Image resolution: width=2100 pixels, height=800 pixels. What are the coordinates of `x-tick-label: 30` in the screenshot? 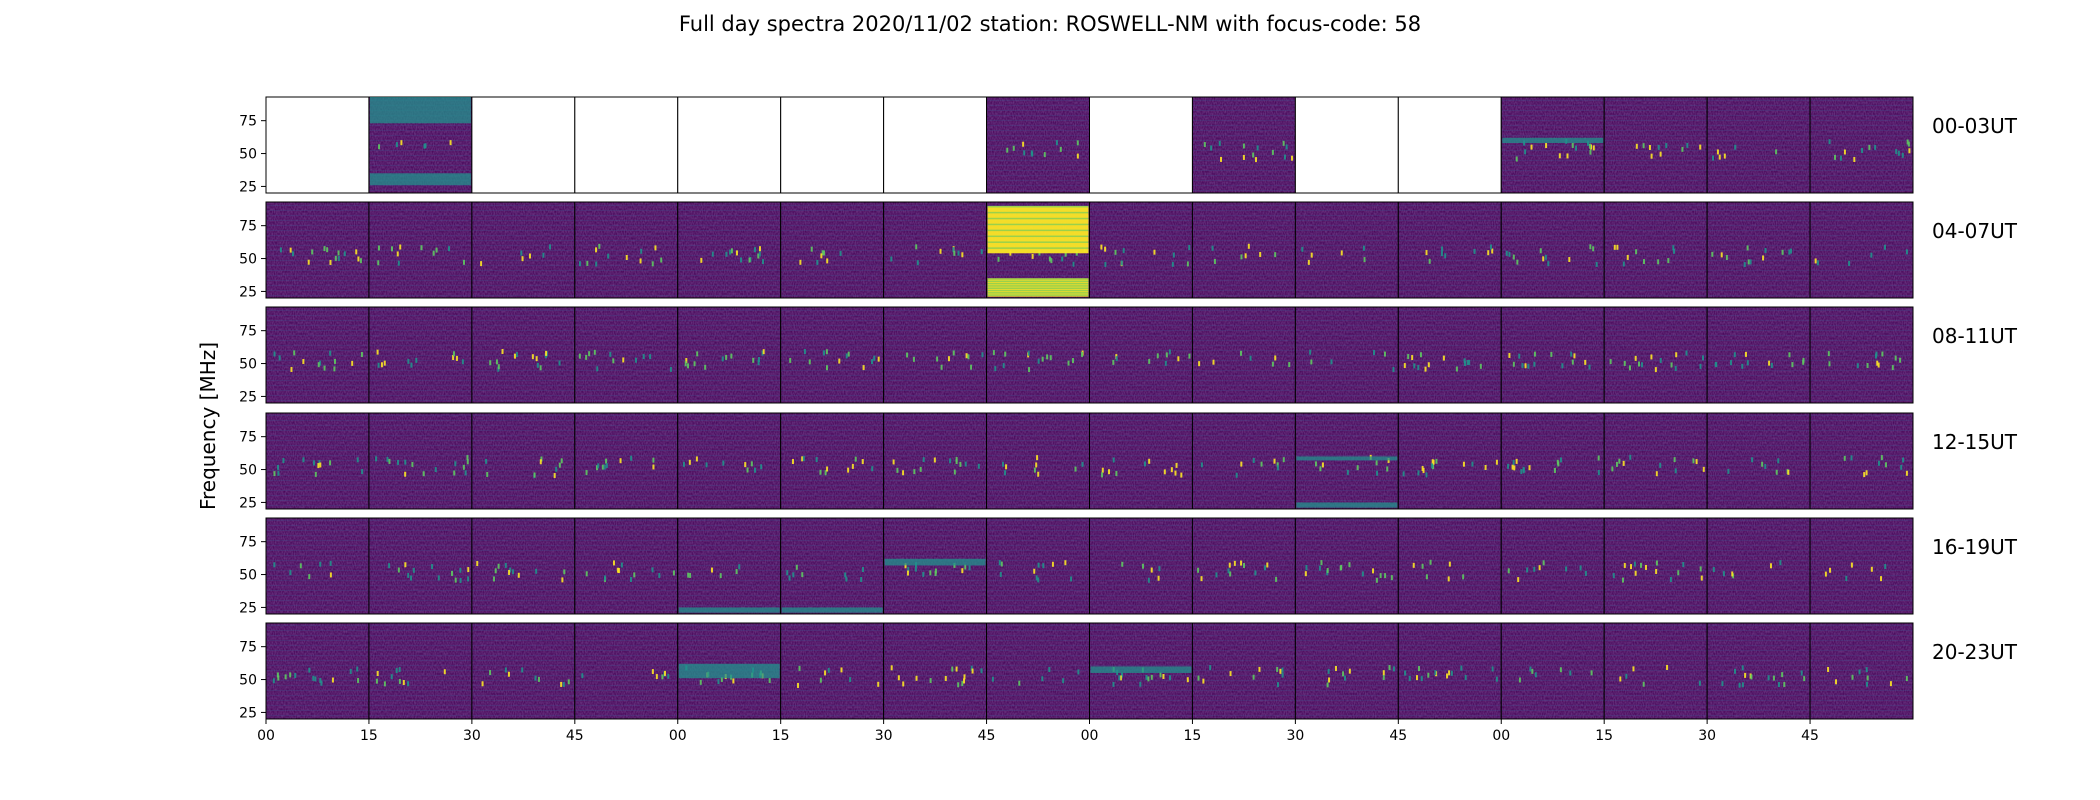 It's located at (884, 736).